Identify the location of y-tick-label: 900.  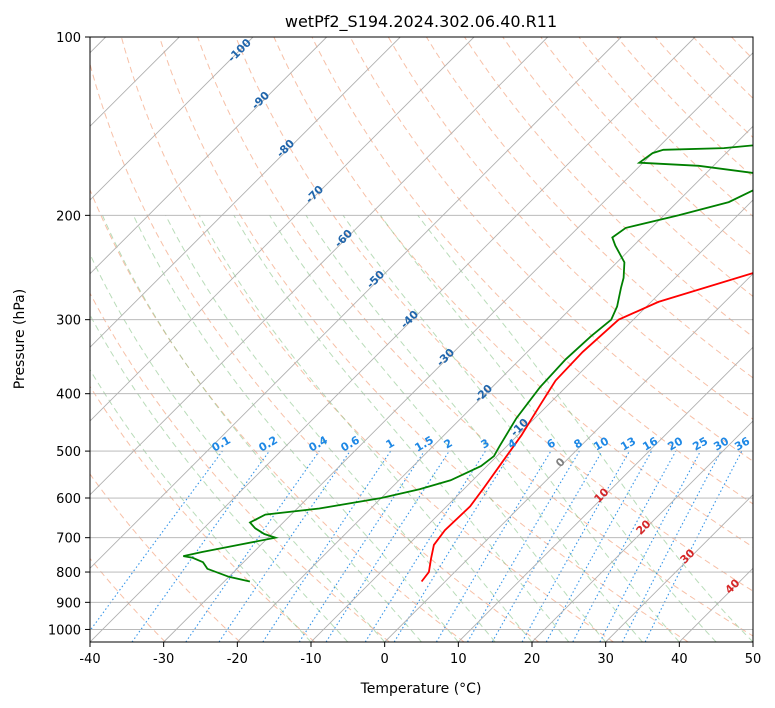
(68, 603).